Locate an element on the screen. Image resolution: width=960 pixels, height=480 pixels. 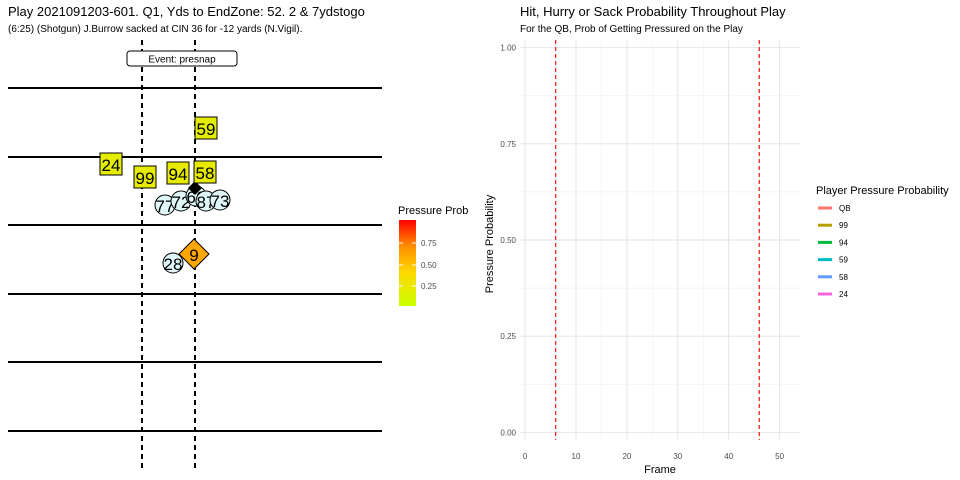
legend-label: 24 is located at coordinates (843, 294).